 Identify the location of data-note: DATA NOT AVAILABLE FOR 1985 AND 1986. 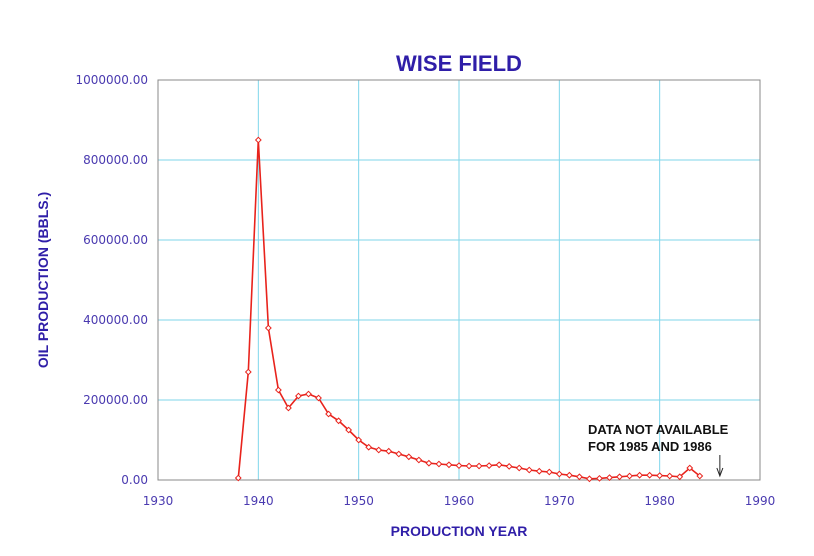
(658, 450).